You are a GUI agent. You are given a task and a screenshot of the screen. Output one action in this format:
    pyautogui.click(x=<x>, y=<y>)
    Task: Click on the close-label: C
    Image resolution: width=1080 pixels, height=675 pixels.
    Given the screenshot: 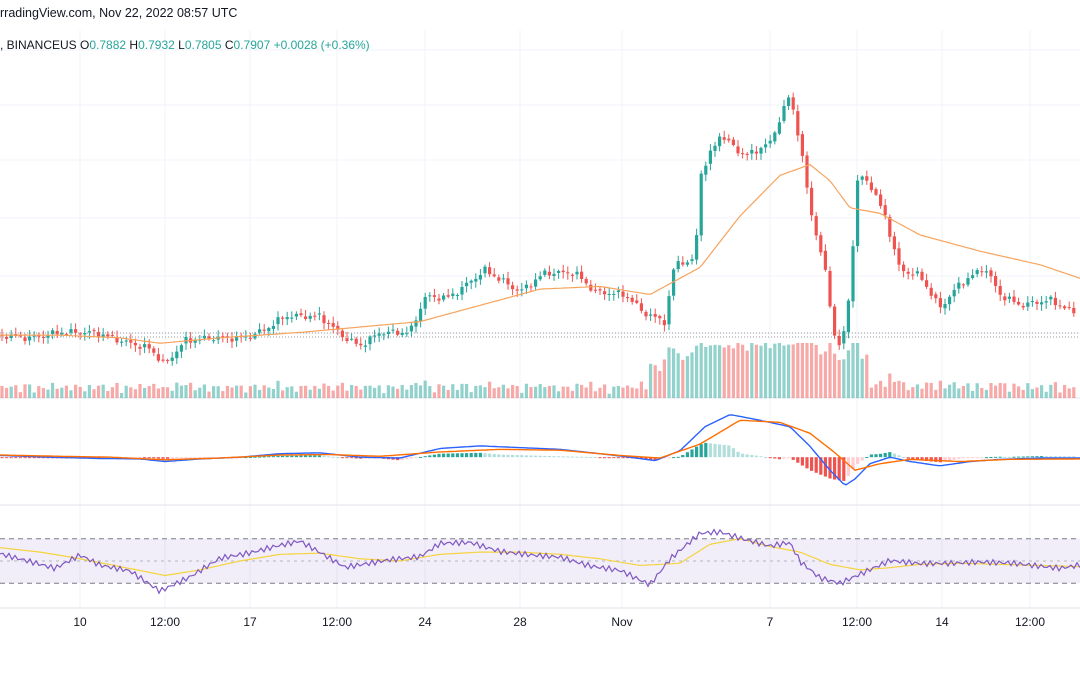 What is the action you would take?
    pyautogui.click(x=229, y=45)
    